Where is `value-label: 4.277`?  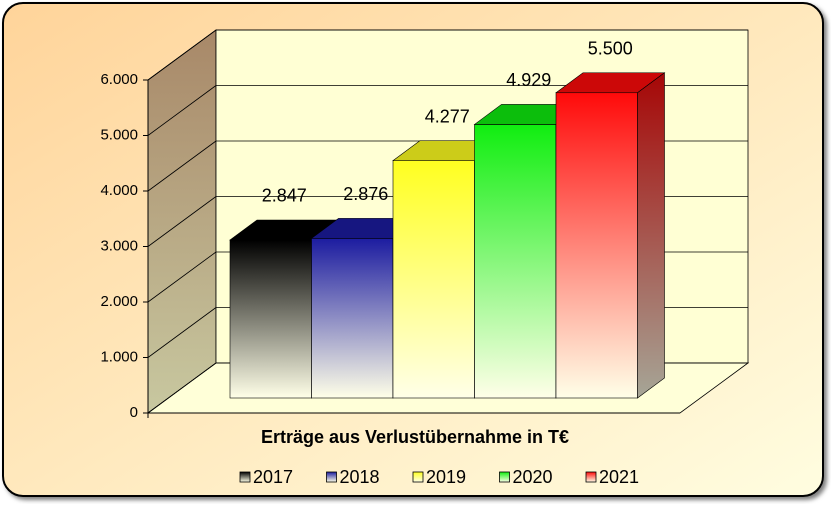 value-label: 4.277 is located at coordinates (447, 116).